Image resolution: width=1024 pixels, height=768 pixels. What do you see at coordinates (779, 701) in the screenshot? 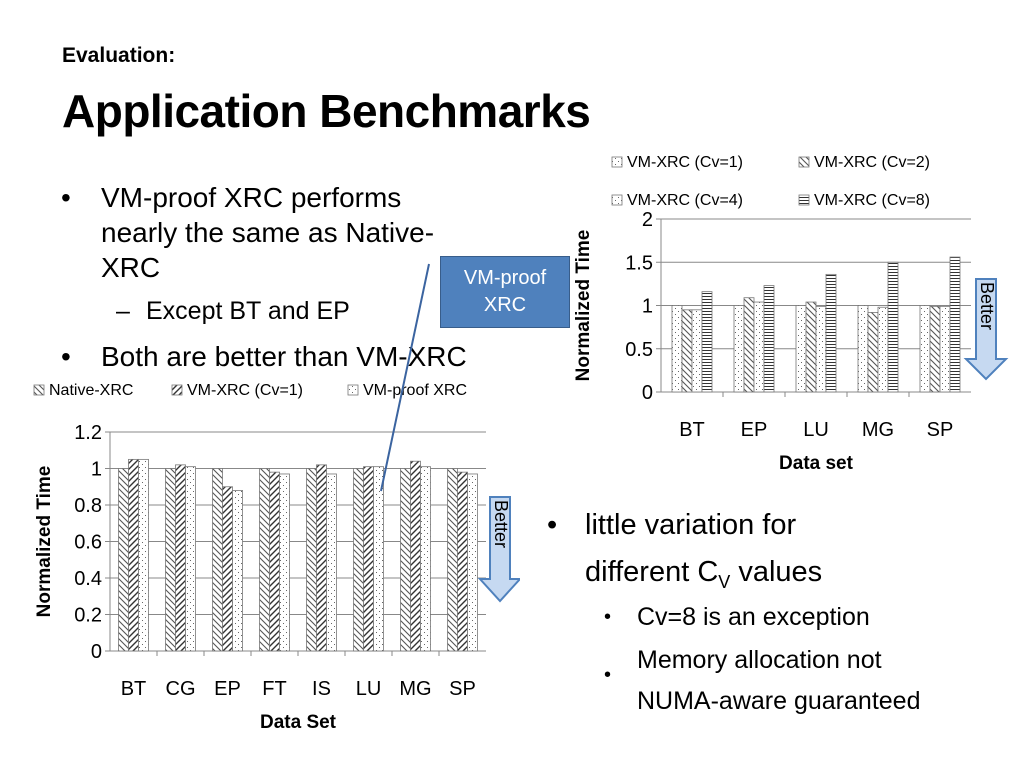
I see `right-sub-bullet-2-line2: NUMA-aware guaranteed` at bounding box center [779, 701].